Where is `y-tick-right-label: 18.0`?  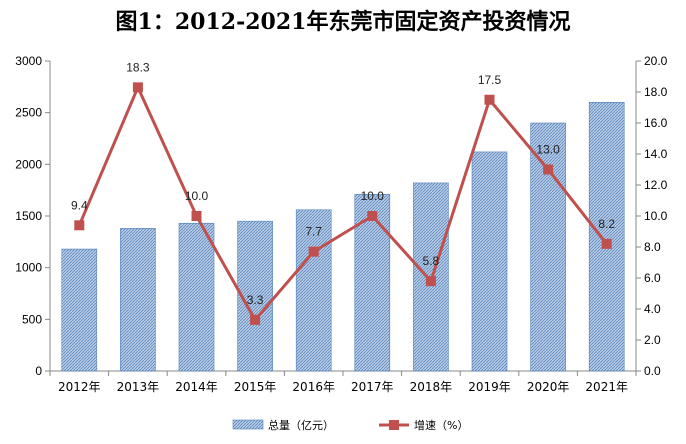
y-tick-right-label: 18.0 is located at coordinates (656, 92).